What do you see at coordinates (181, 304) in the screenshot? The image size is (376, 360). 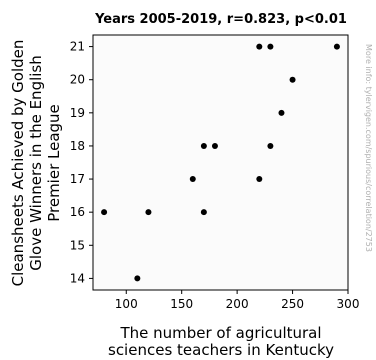 I see `x-tick-label: 150` at bounding box center [181, 304].